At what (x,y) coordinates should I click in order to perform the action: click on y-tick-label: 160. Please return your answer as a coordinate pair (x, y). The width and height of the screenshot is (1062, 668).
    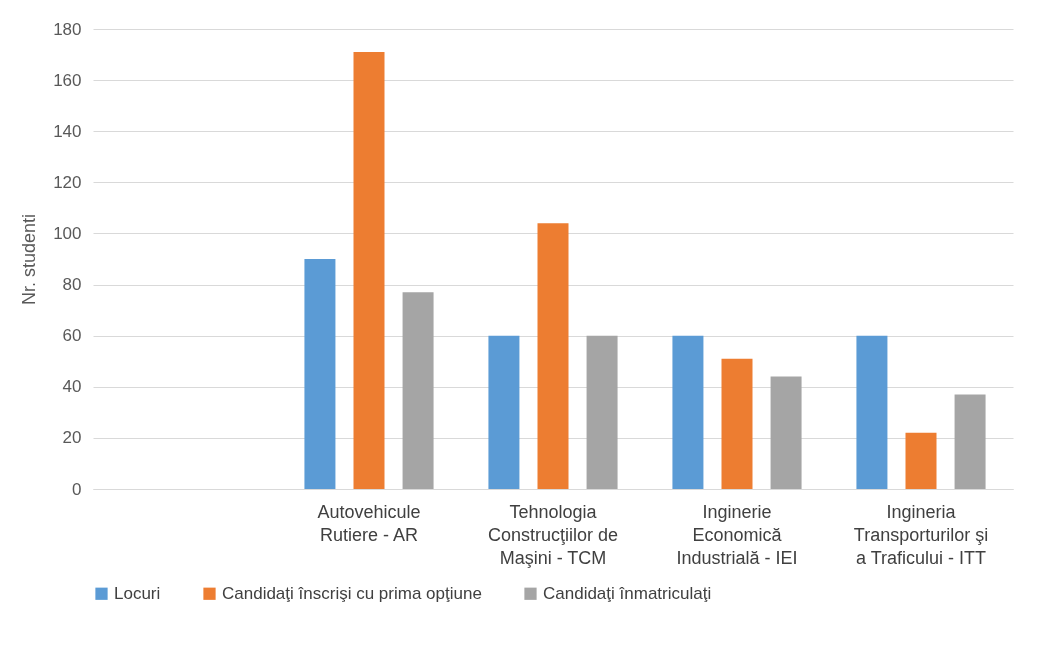
    Looking at the image, I should click on (67, 80).